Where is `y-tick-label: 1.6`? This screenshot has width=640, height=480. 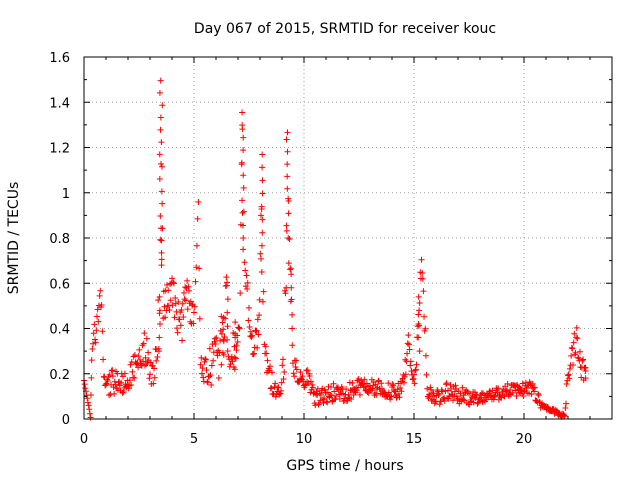 y-tick-label: 1.6 is located at coordinates (59, 58).